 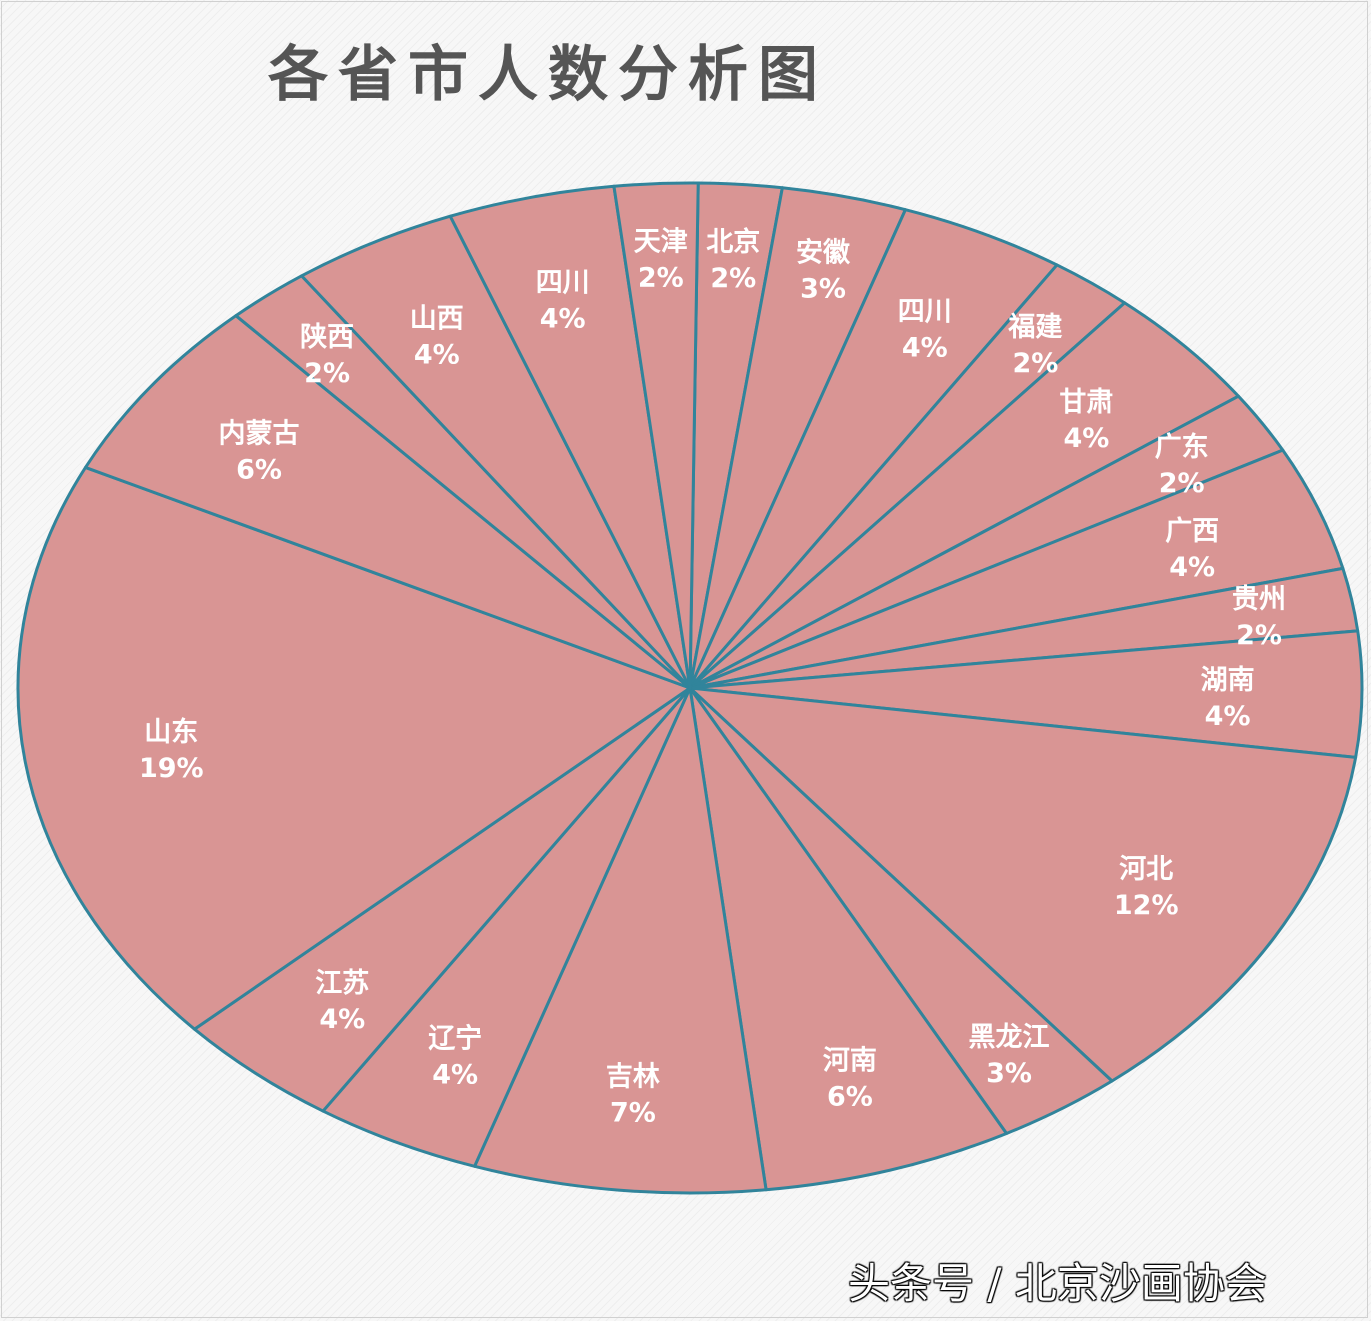 What do you see at coordinates (342, 983) in the screenshot?
I see `slice-name-label: 江苏` at bounding box center [342, 983].